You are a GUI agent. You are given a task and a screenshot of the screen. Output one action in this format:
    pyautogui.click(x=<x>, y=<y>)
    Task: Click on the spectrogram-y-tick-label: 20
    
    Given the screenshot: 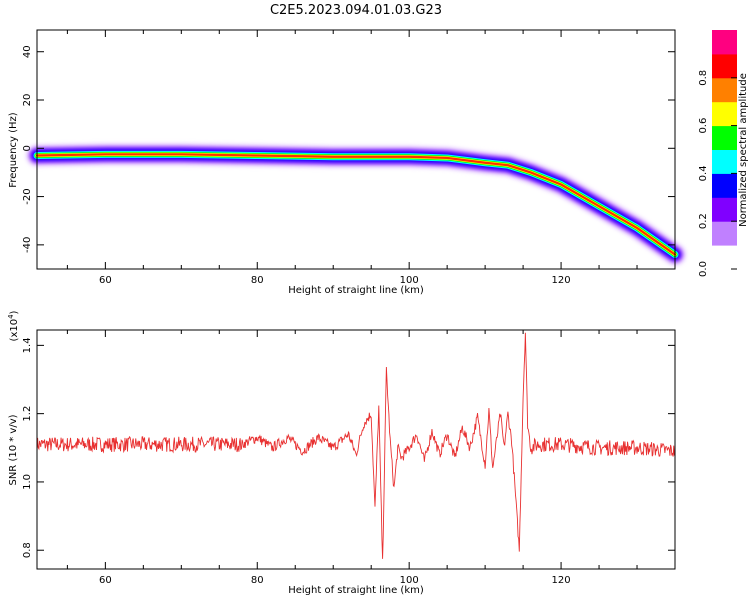 What is the action you would take?
    pyautogui.click(x=27, y=100)
    